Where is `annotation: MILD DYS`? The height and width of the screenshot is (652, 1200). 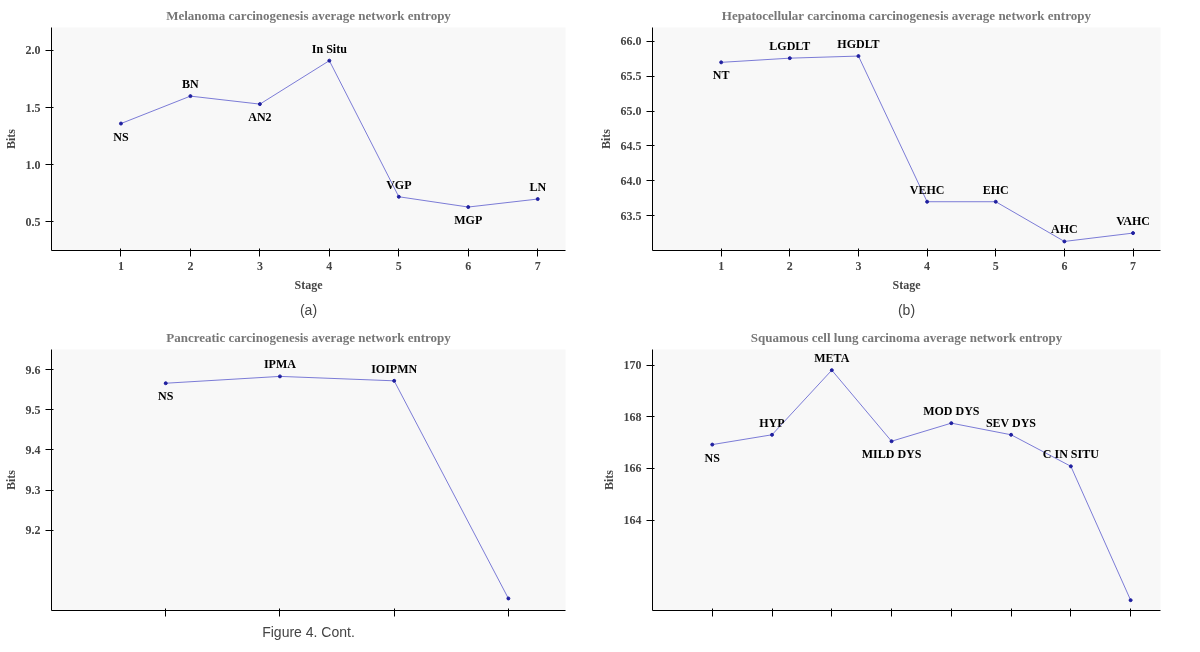
annotation: MILD DYS is located at coordinates (891, 454).